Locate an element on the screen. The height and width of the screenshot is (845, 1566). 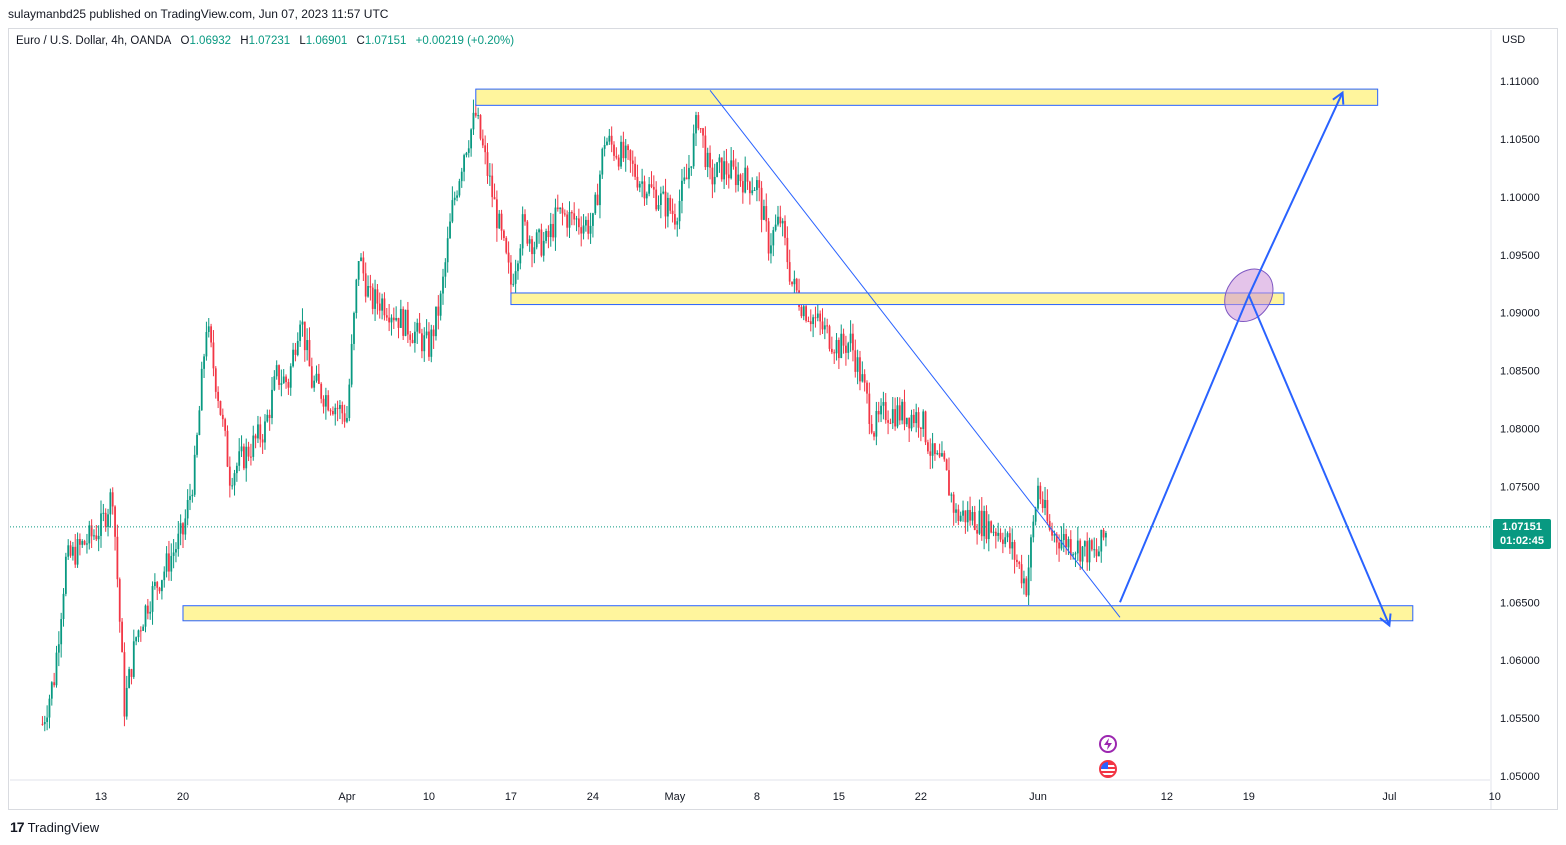
price-tick-label: 1.08500 is located at coordinates (1520, 372).